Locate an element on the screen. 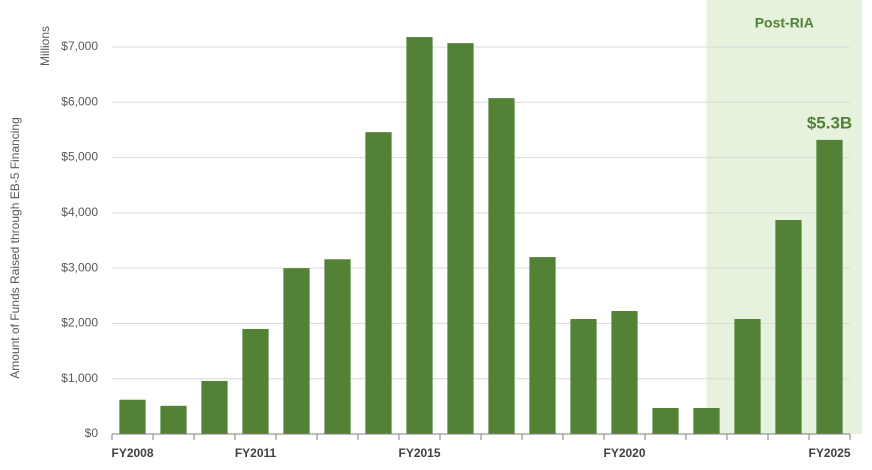 The width and height of the screenshot is (872, 470). highlight-label: Post-RIA is located at coordinates (784, 23).